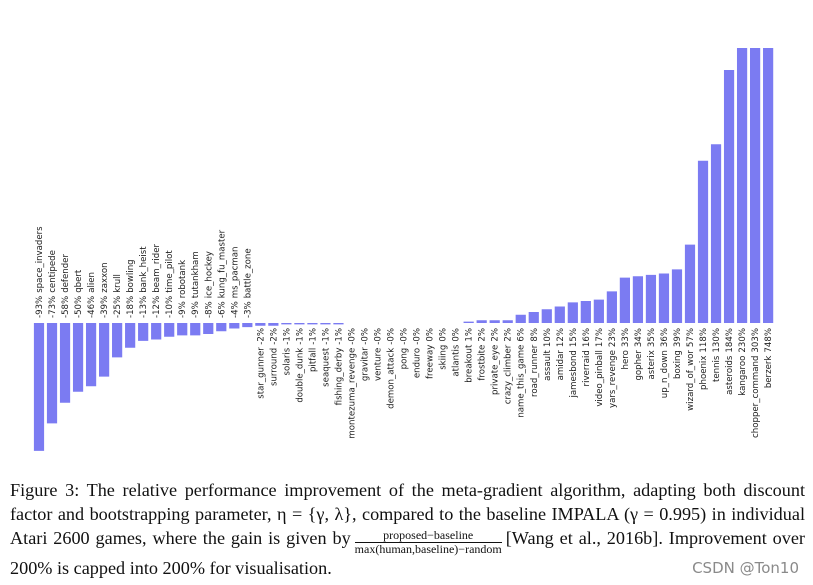 The height and width of the screenshot is (585, 813). I want to click on category-label: venture, so click(379, 364).